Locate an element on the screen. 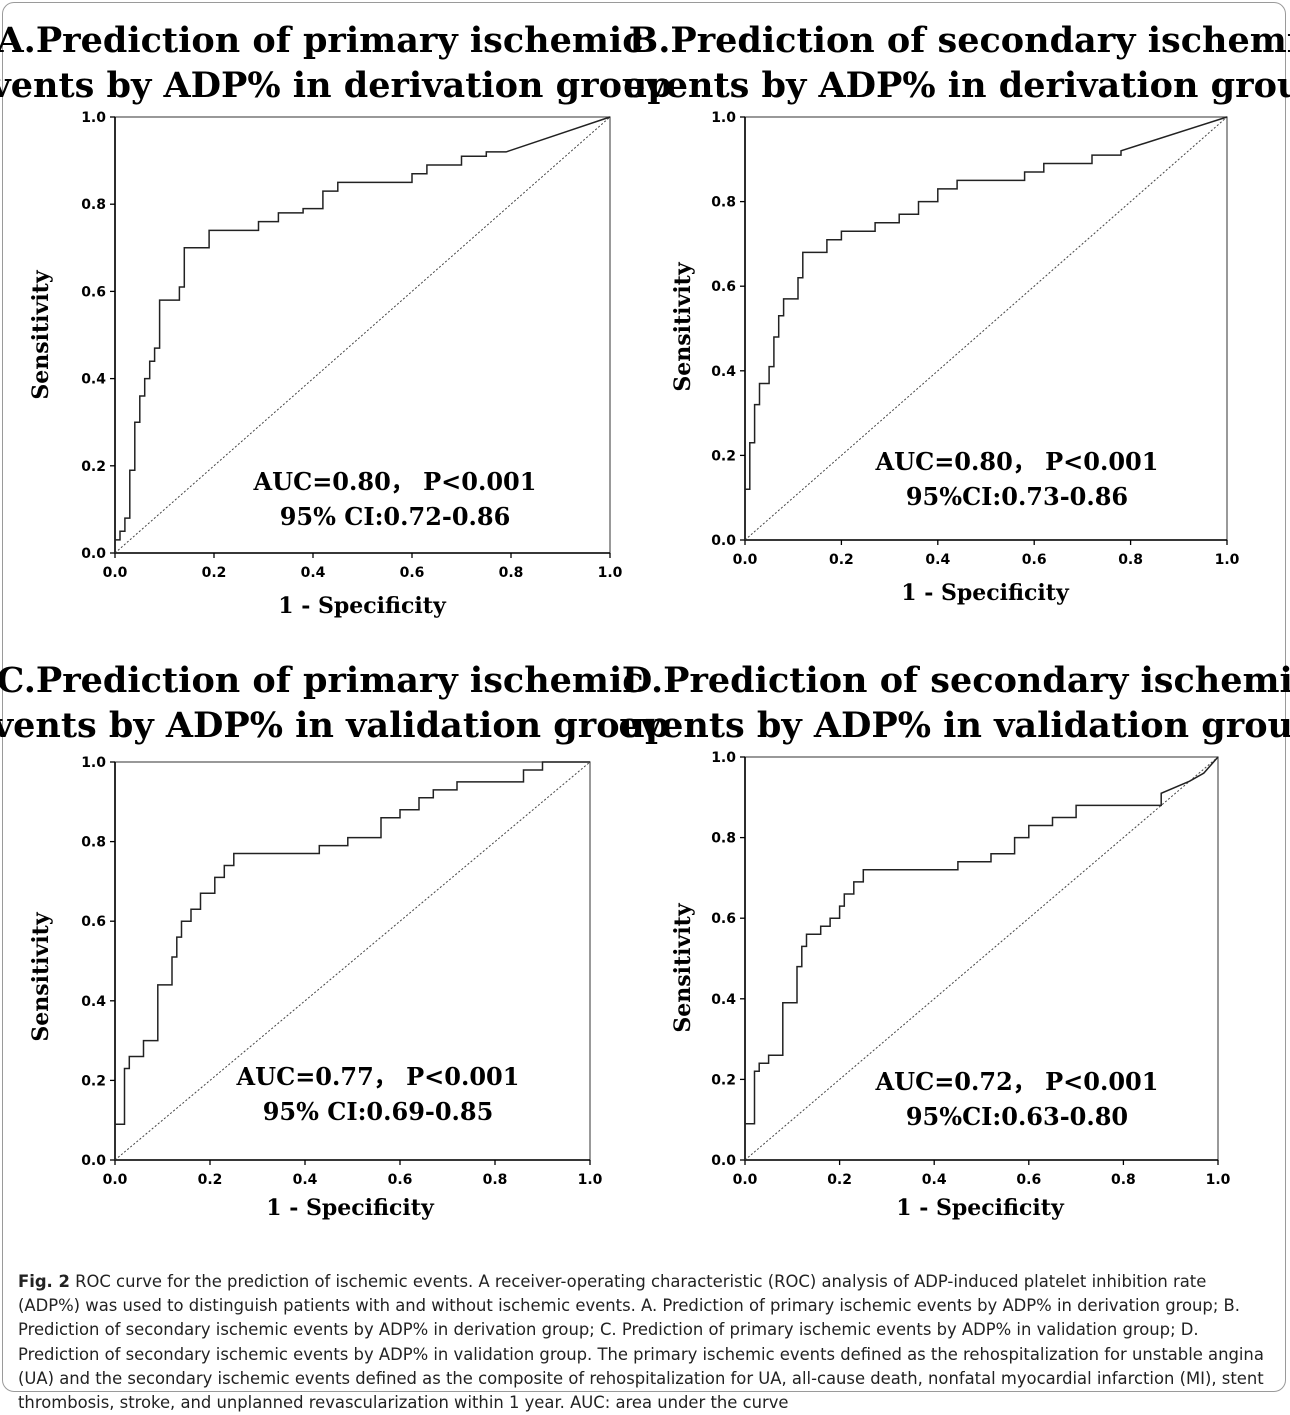 The height and width of the screenshot is (1415, 1290). ci-annotation: 95%CI:0.73-0.86 is located at coordinates (1017, 496).